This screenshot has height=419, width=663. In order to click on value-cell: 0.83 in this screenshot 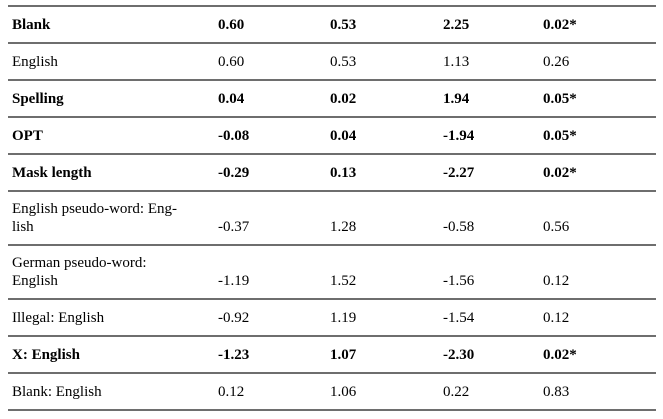, I will do `click(599, 392)`.